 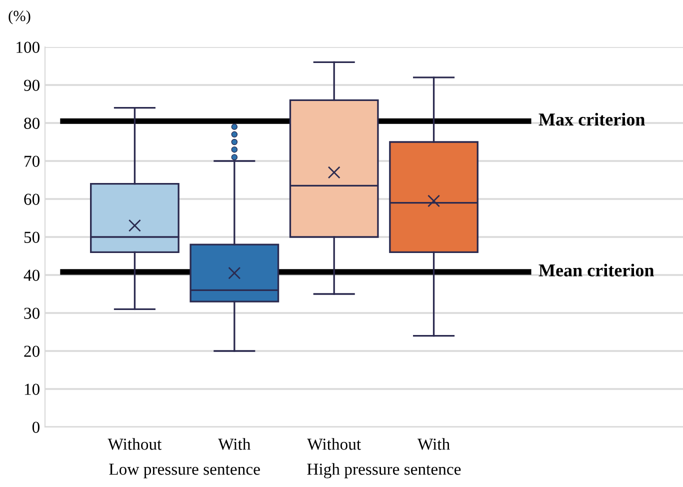 What do you see at coordinates (32, 389) in the screenshot?
I see `y-tick-label: 10` at bounding box center [32, 389].